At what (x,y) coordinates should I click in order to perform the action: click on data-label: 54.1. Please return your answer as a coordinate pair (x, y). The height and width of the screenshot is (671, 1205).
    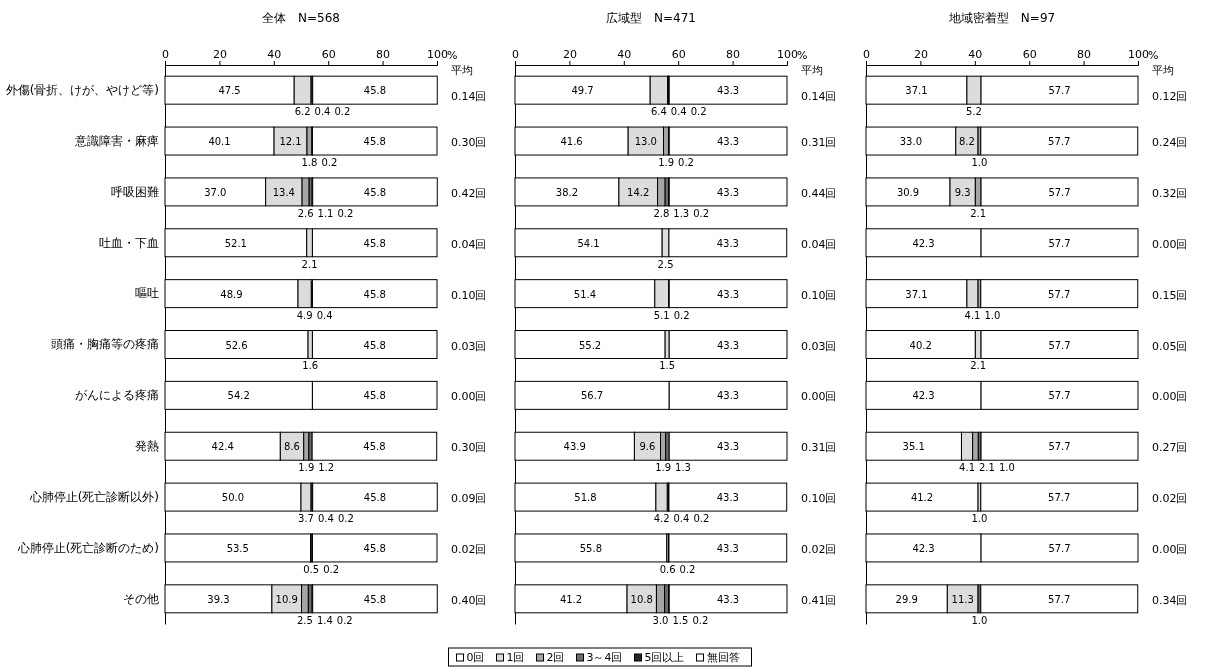
    Looking at the image, I should click on (588, 243).